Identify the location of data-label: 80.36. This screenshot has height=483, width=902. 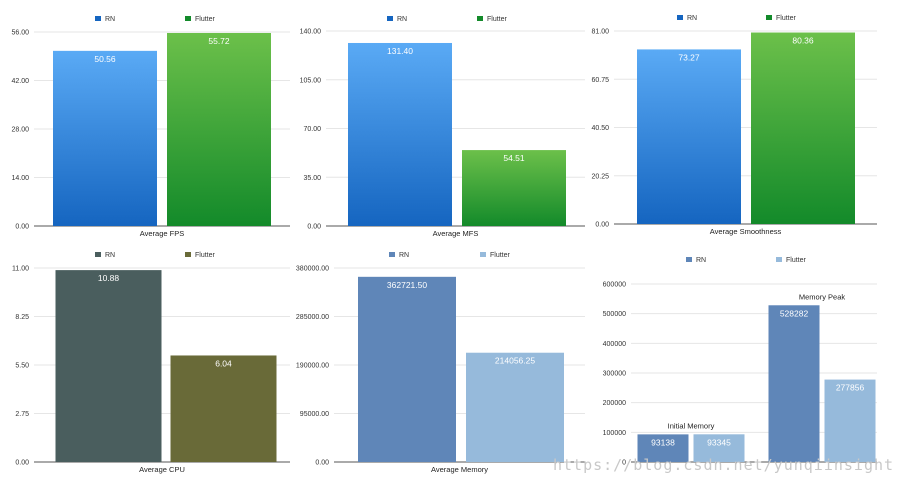
(803, 41).